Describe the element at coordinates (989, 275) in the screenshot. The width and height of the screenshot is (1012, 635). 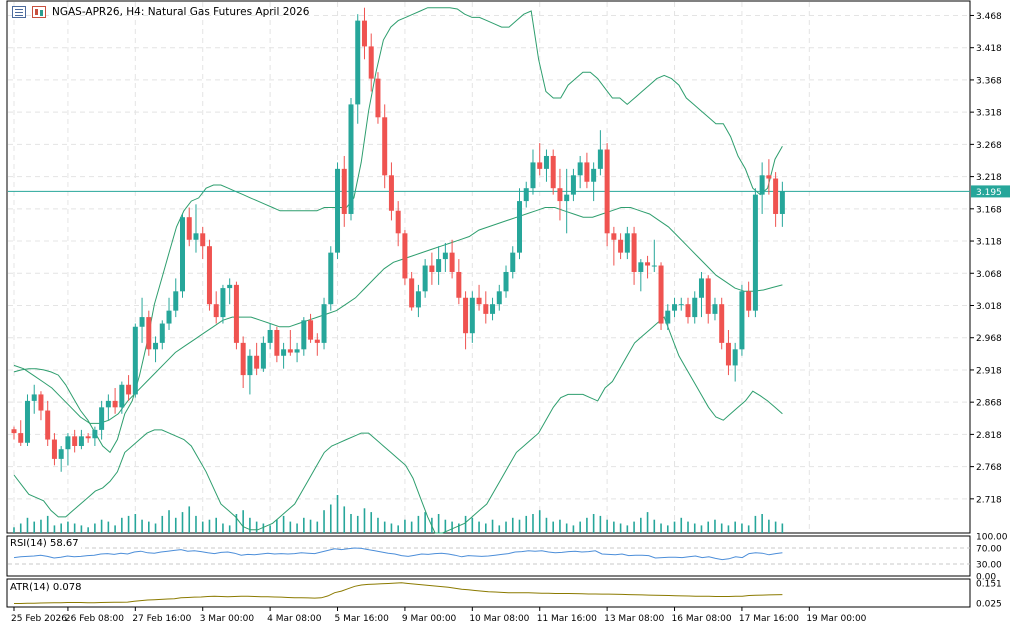
I see `y-tick-label: 3.068` at that location.